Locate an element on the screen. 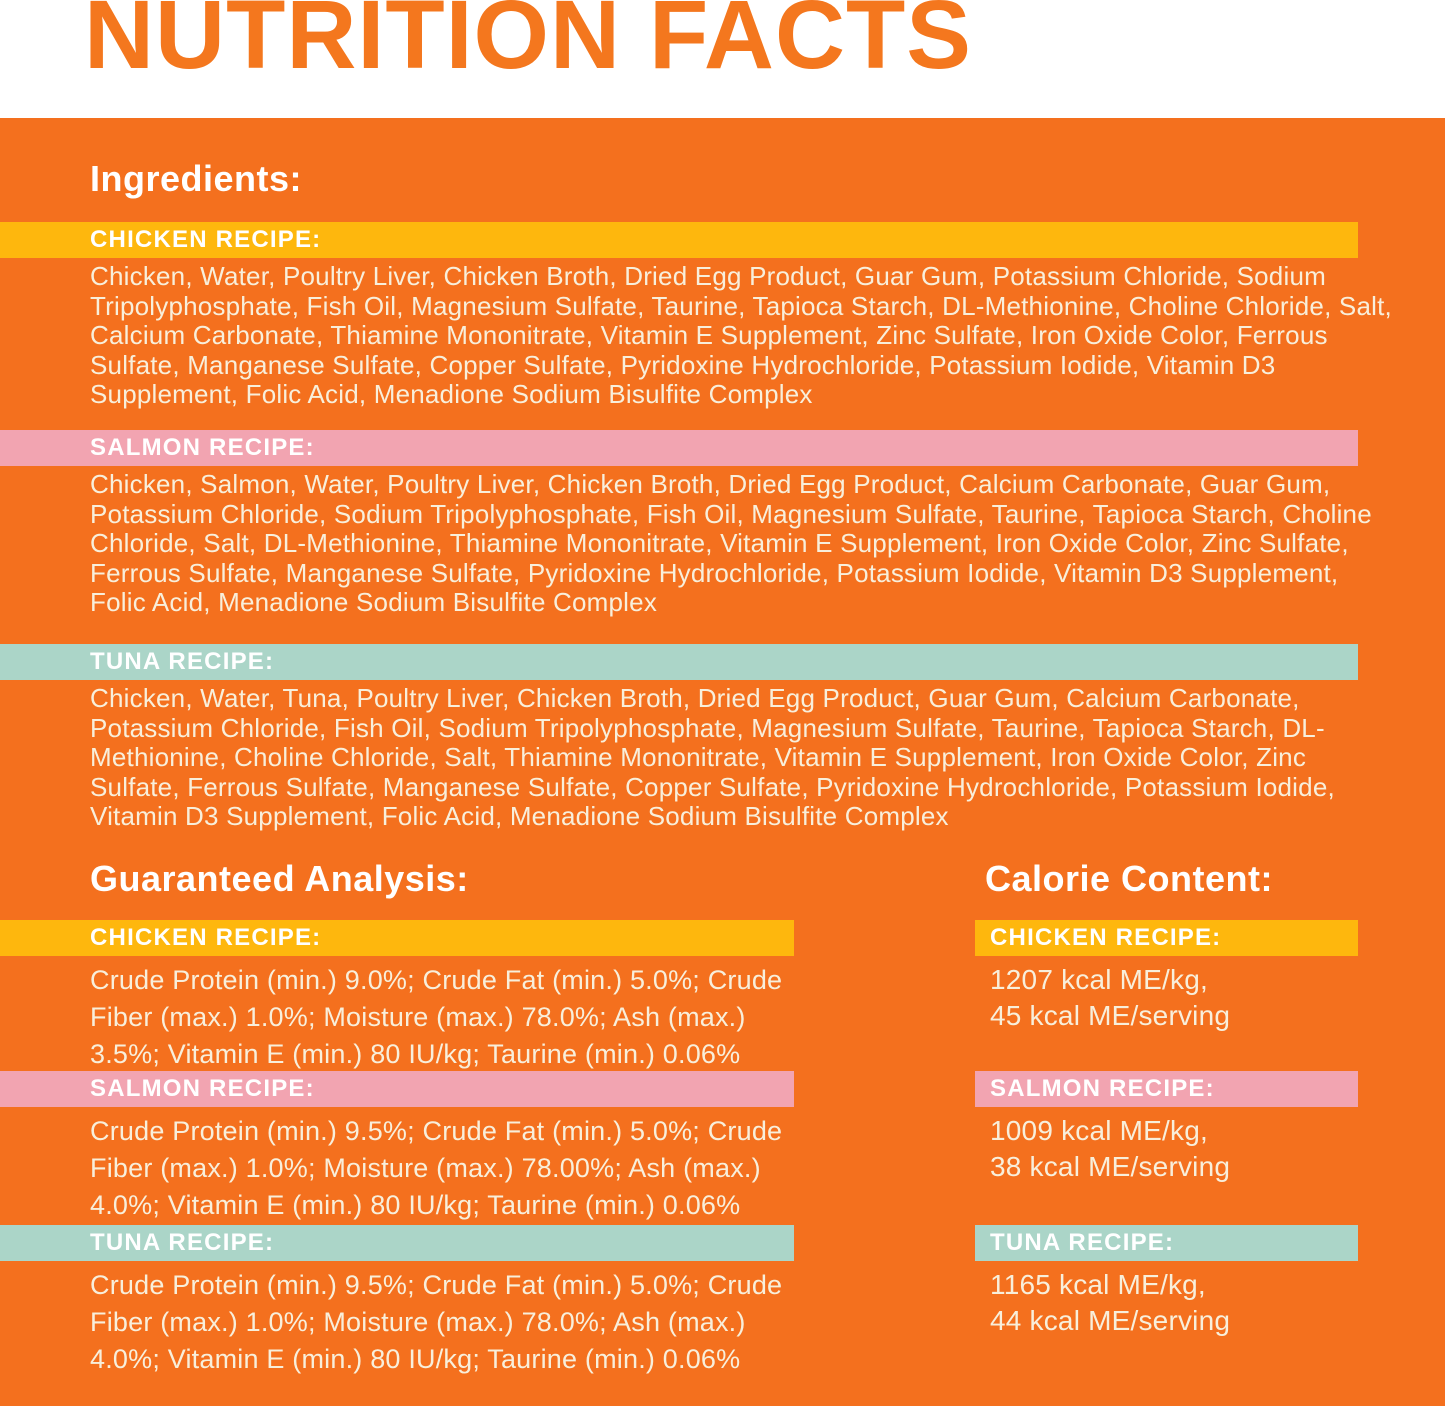  analysis-salmon-label: SALMON RECIPE: is located at coordinates (202, 1088).